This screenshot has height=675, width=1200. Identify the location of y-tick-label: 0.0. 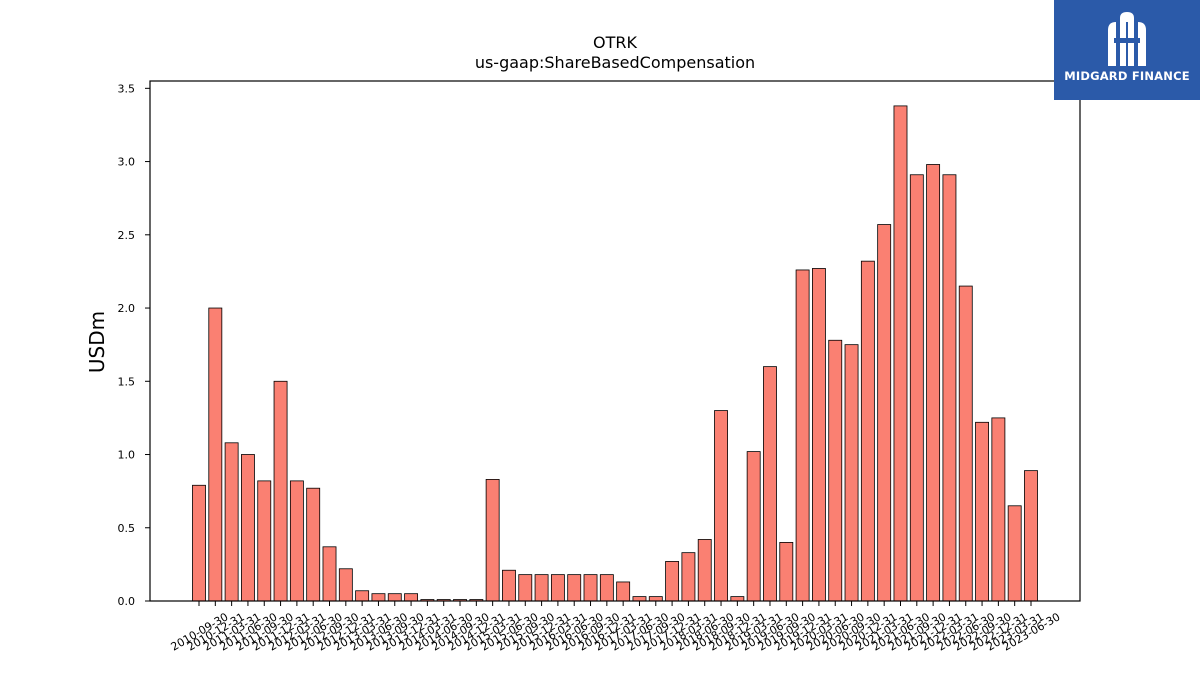
(127, 601).